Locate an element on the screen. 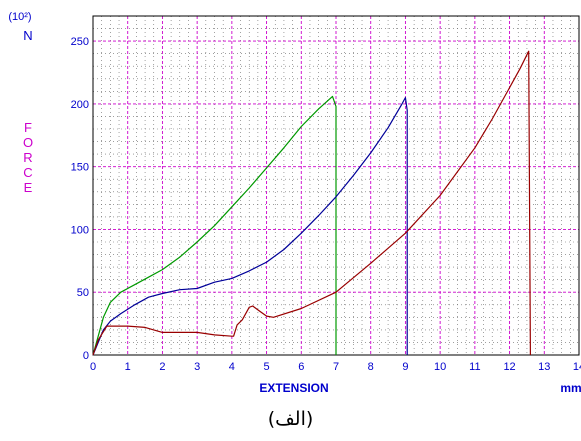 The image size is (581, 441). y-tick-label: 0 is located at coordinates (86, 356).